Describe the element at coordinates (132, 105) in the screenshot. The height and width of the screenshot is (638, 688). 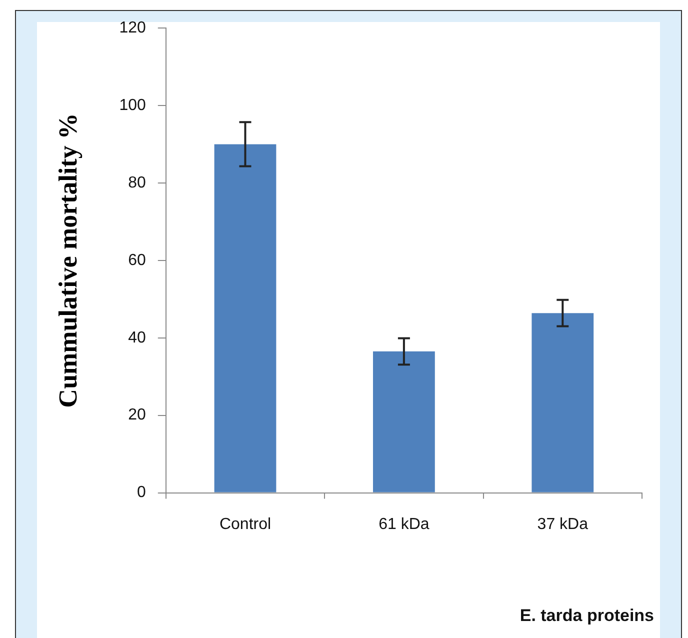
I see `y-tick-label: 100` at that location.